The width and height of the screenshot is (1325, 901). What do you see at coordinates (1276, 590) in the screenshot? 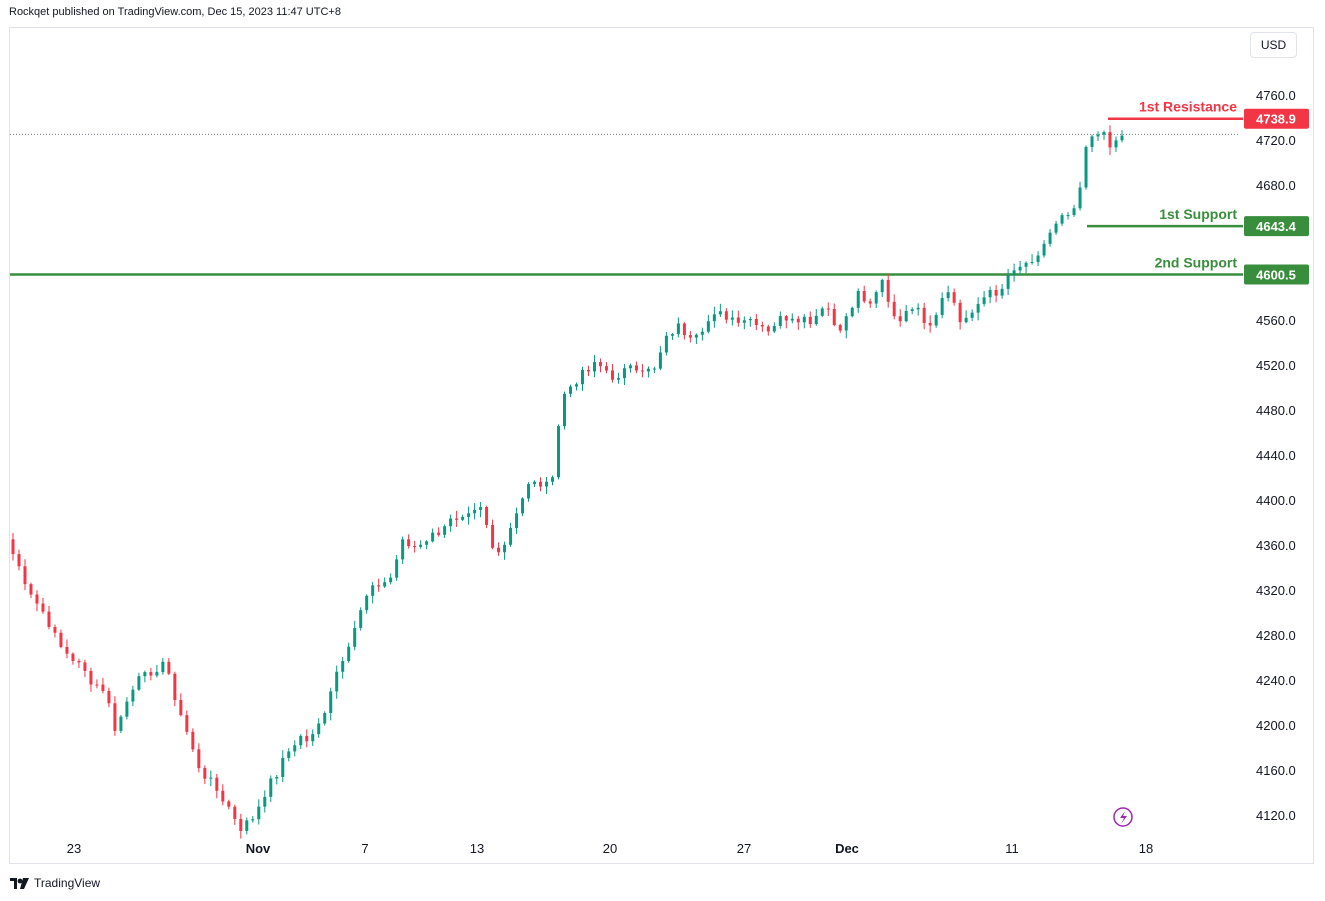
I see `price-tick-label: 4320.0` at bounding box center [1276, 590].